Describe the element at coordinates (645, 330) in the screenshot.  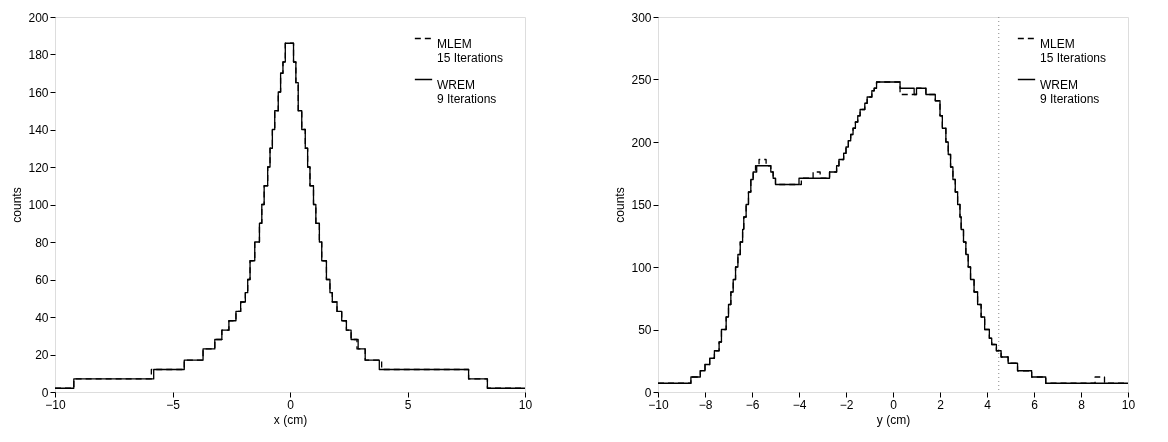
I see `y-tick-label: 50` at that location.